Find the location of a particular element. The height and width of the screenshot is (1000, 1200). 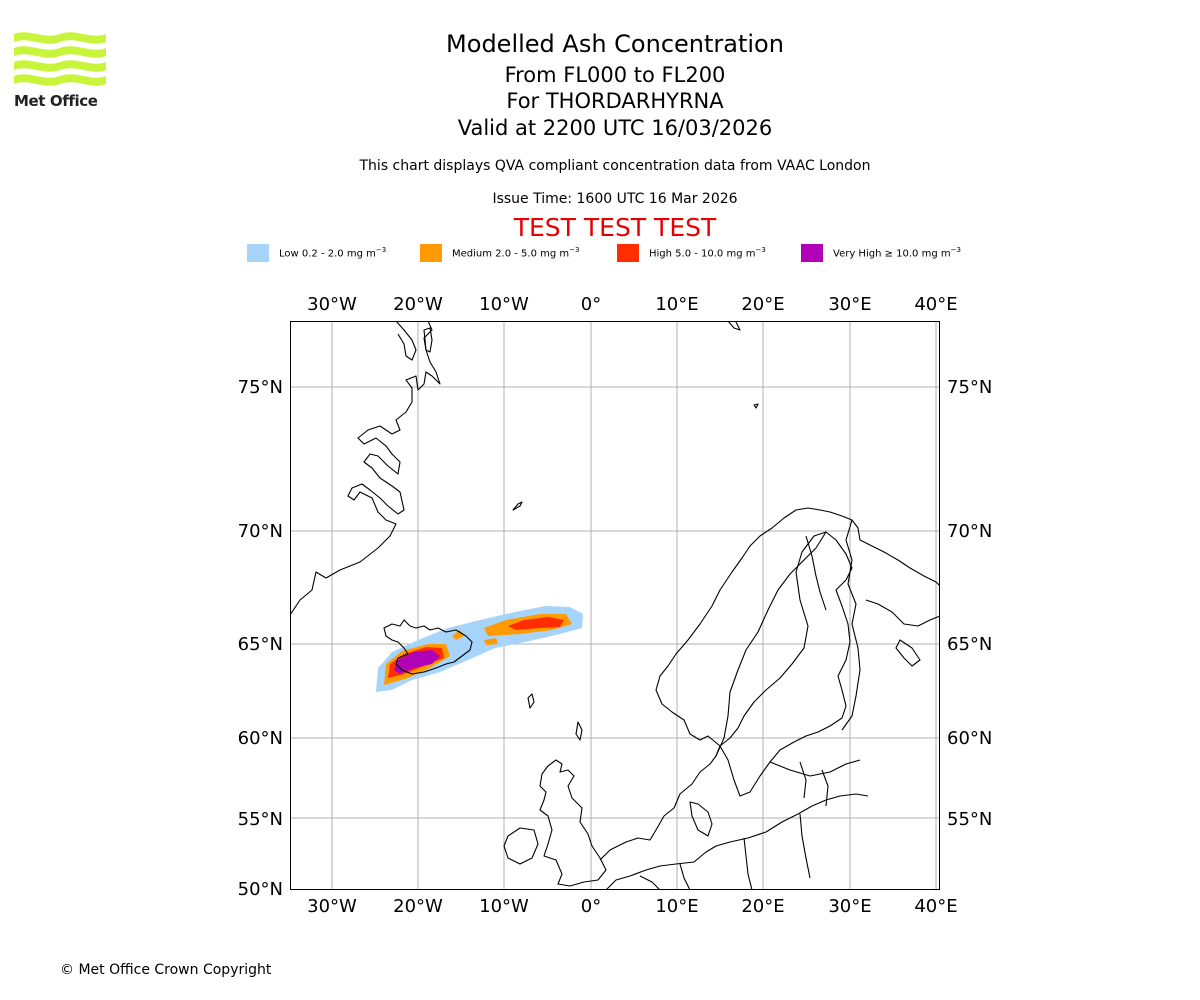

coast-baltic-west is located at coordinates (786, 664).